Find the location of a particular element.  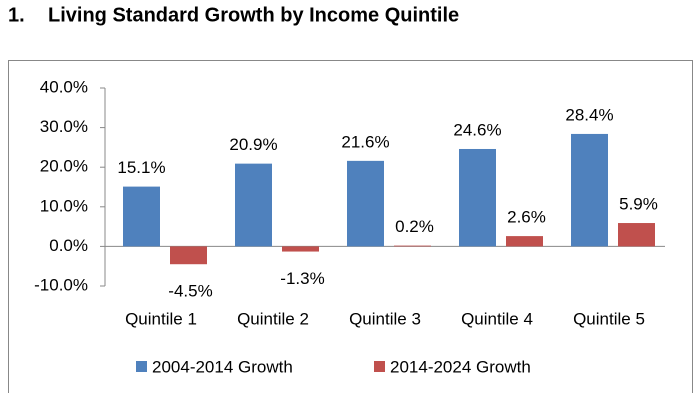

data-label: 20.9% is located at coordinates (253, 144).